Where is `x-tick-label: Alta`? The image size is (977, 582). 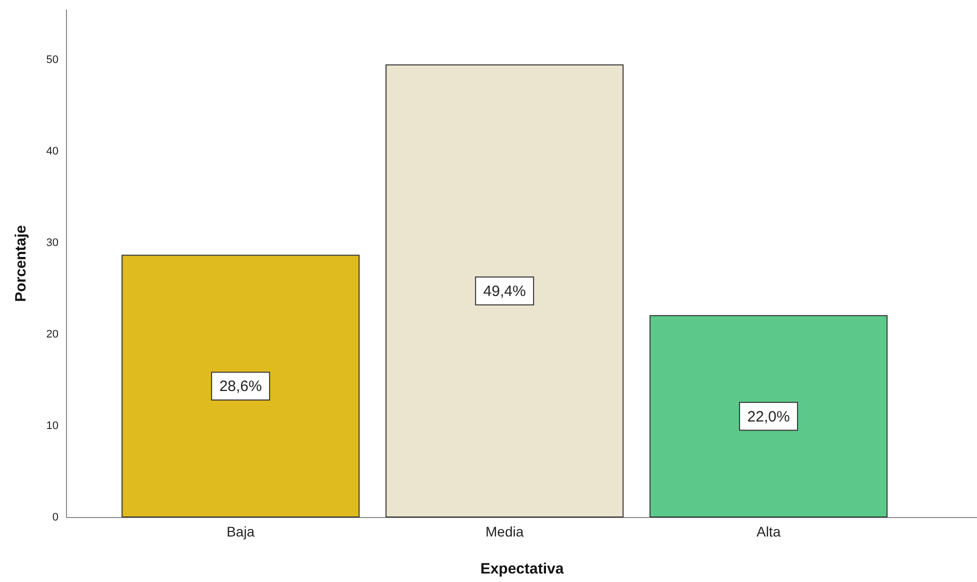
x-tick-label: Alta is located at coordinates (768, 532).